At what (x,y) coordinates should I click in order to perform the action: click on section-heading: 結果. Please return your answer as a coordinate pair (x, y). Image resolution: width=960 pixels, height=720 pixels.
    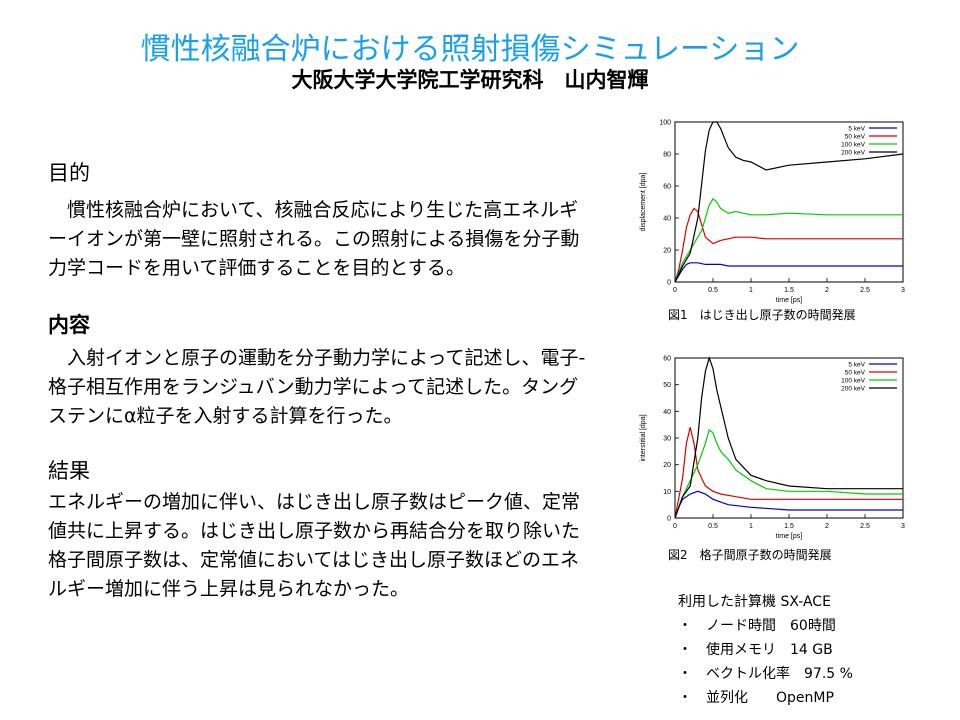
    Looking at the image, I should click on (69, 471).